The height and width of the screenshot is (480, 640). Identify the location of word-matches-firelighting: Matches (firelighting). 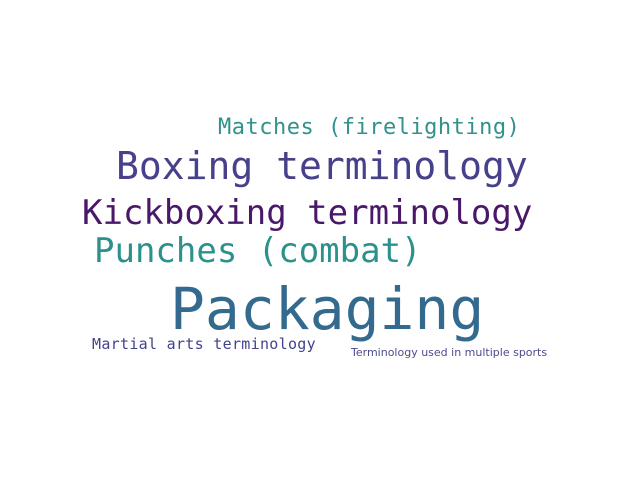
(369, 127).